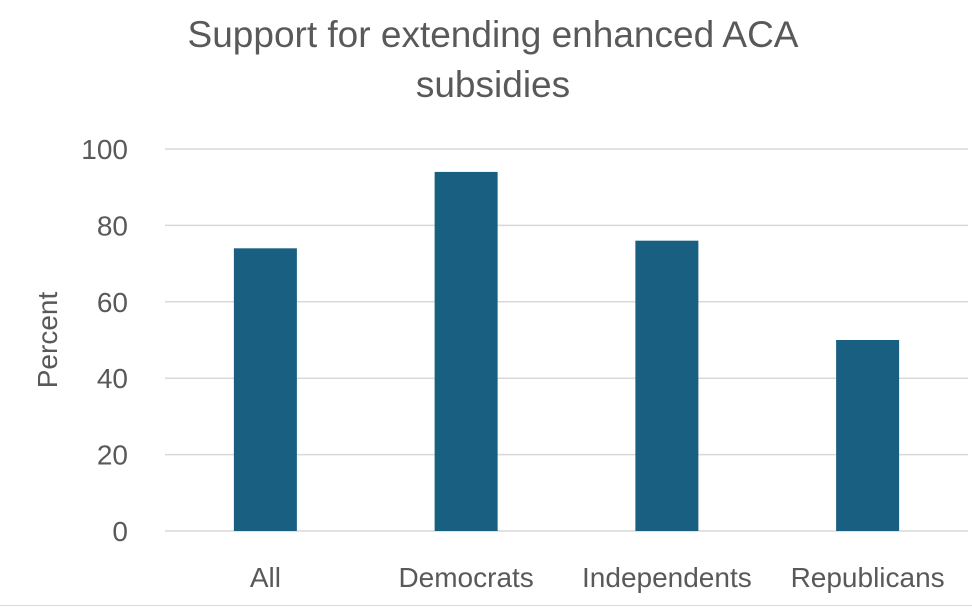 The width and height of the screenshot is (972, 612). What do you see at coordinates (667, 385) in the screenshot?
I see `bar-independents` at bounding box center [667, 385].